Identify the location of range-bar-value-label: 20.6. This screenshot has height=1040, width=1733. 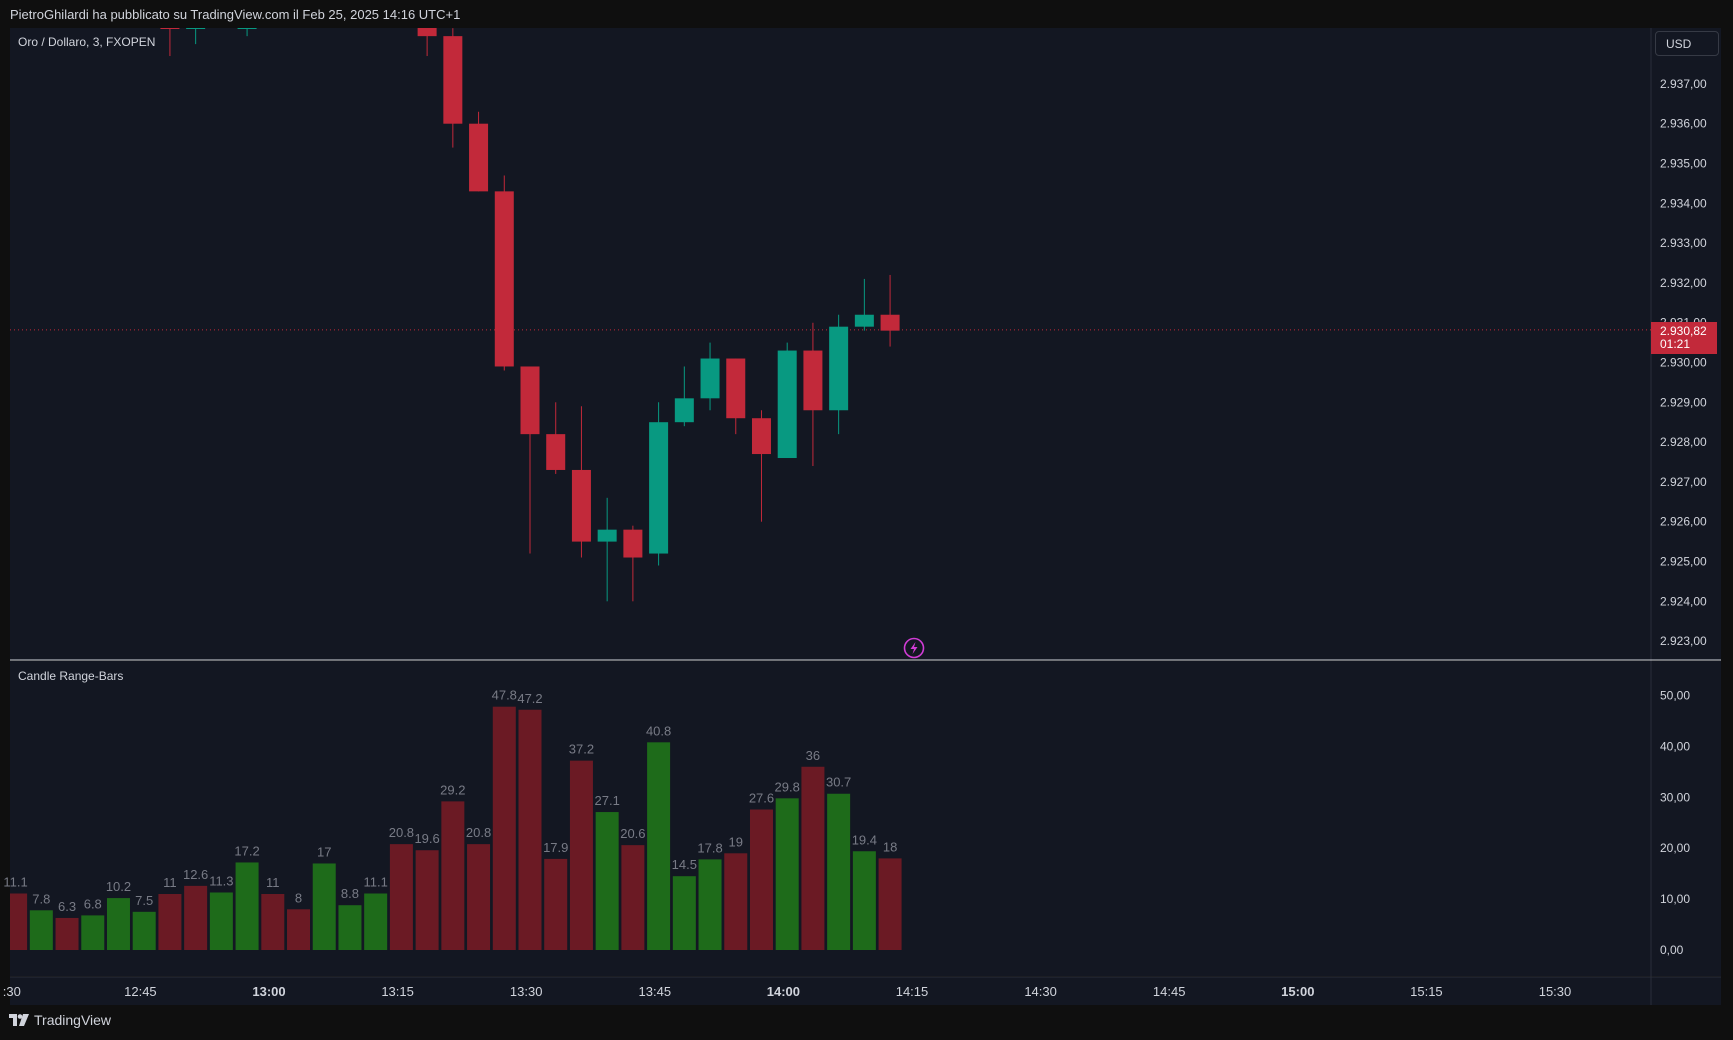
(632, 833).